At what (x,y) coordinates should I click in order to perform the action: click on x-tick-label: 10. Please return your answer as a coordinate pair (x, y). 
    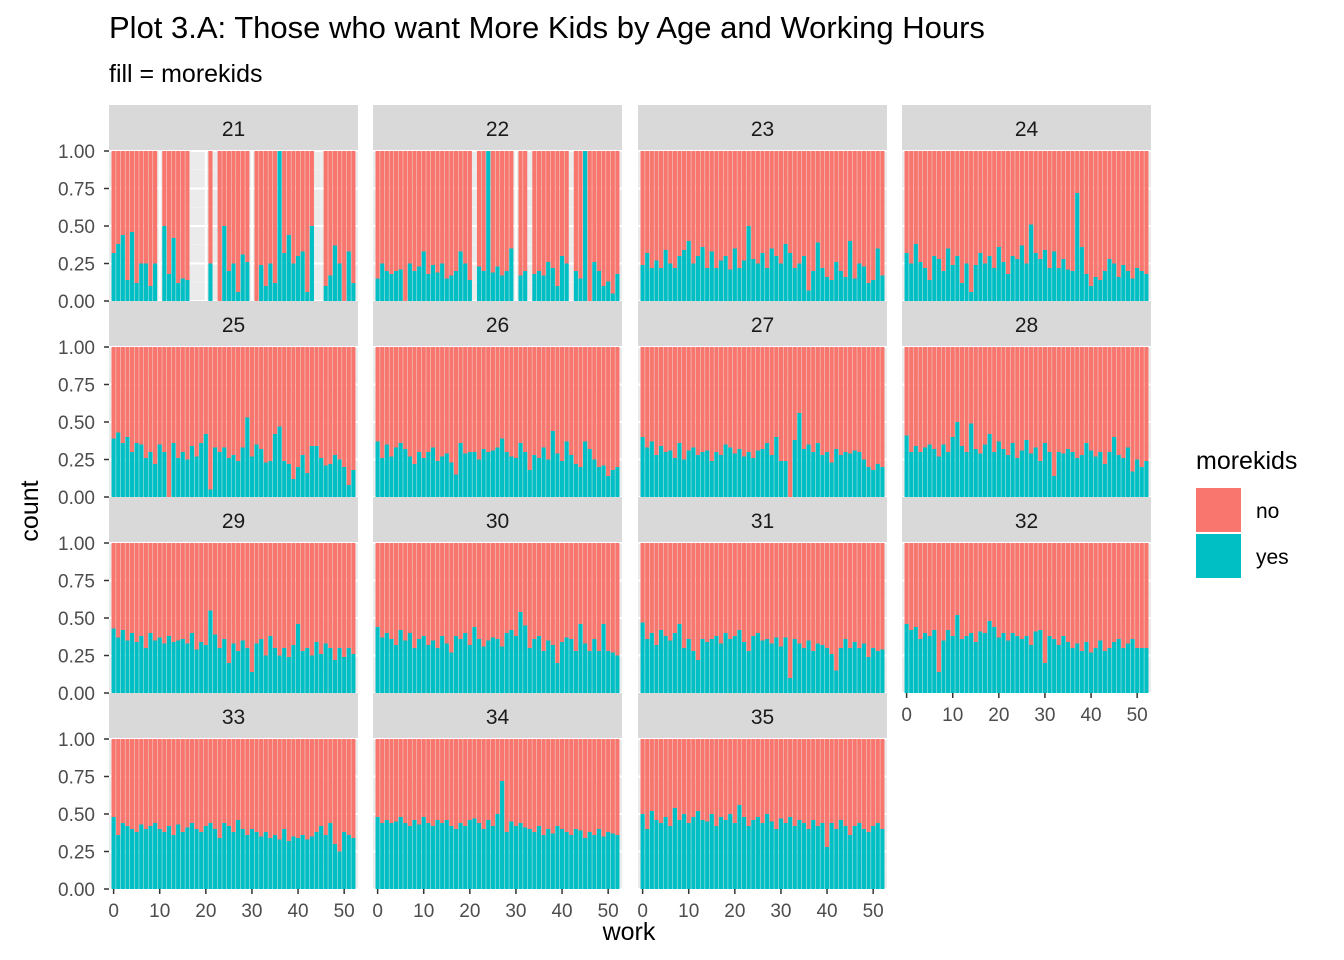
    Looking at the image, I should click on (159, 911).